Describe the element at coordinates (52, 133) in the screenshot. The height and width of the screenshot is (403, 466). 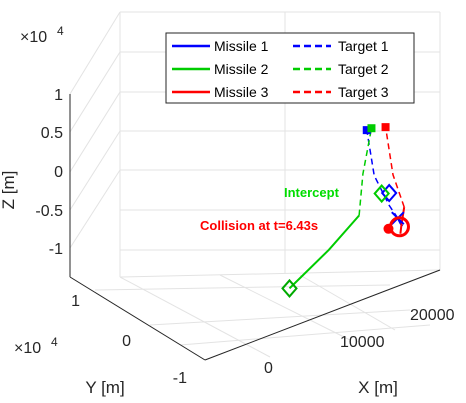
I see `z-tick-label: 0.5` at that location.